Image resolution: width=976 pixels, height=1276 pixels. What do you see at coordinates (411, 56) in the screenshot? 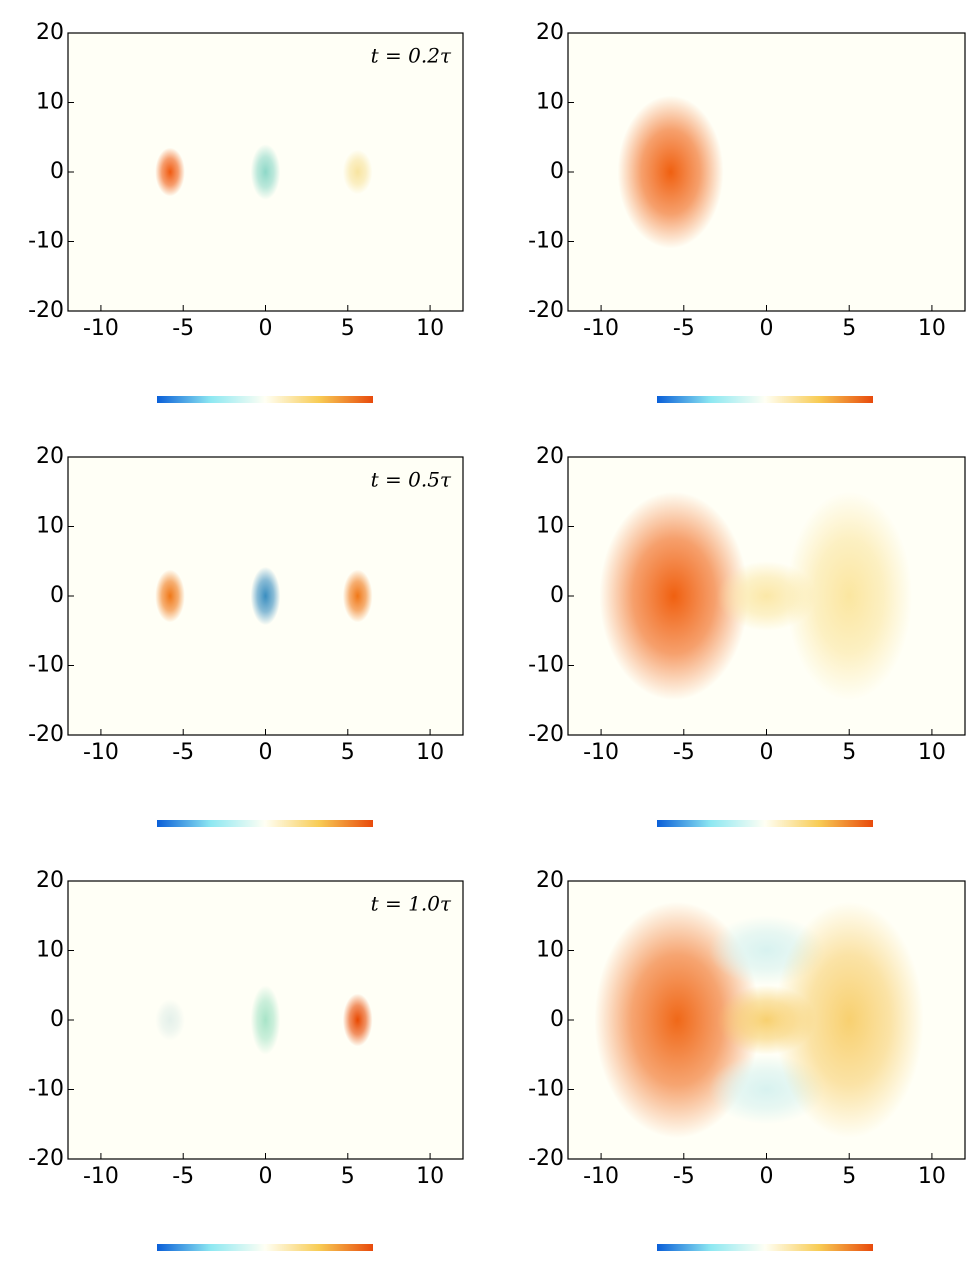
I see `time-annotation: t = 0.2τ` at bounding box center [411, 56].